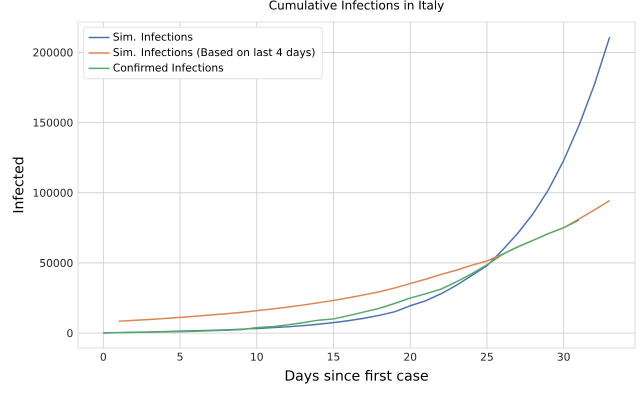  What do you see at coordinates (70, 333) in the screenshot?
I see `y-tick-label: 0` at bounding box center [70, 333].